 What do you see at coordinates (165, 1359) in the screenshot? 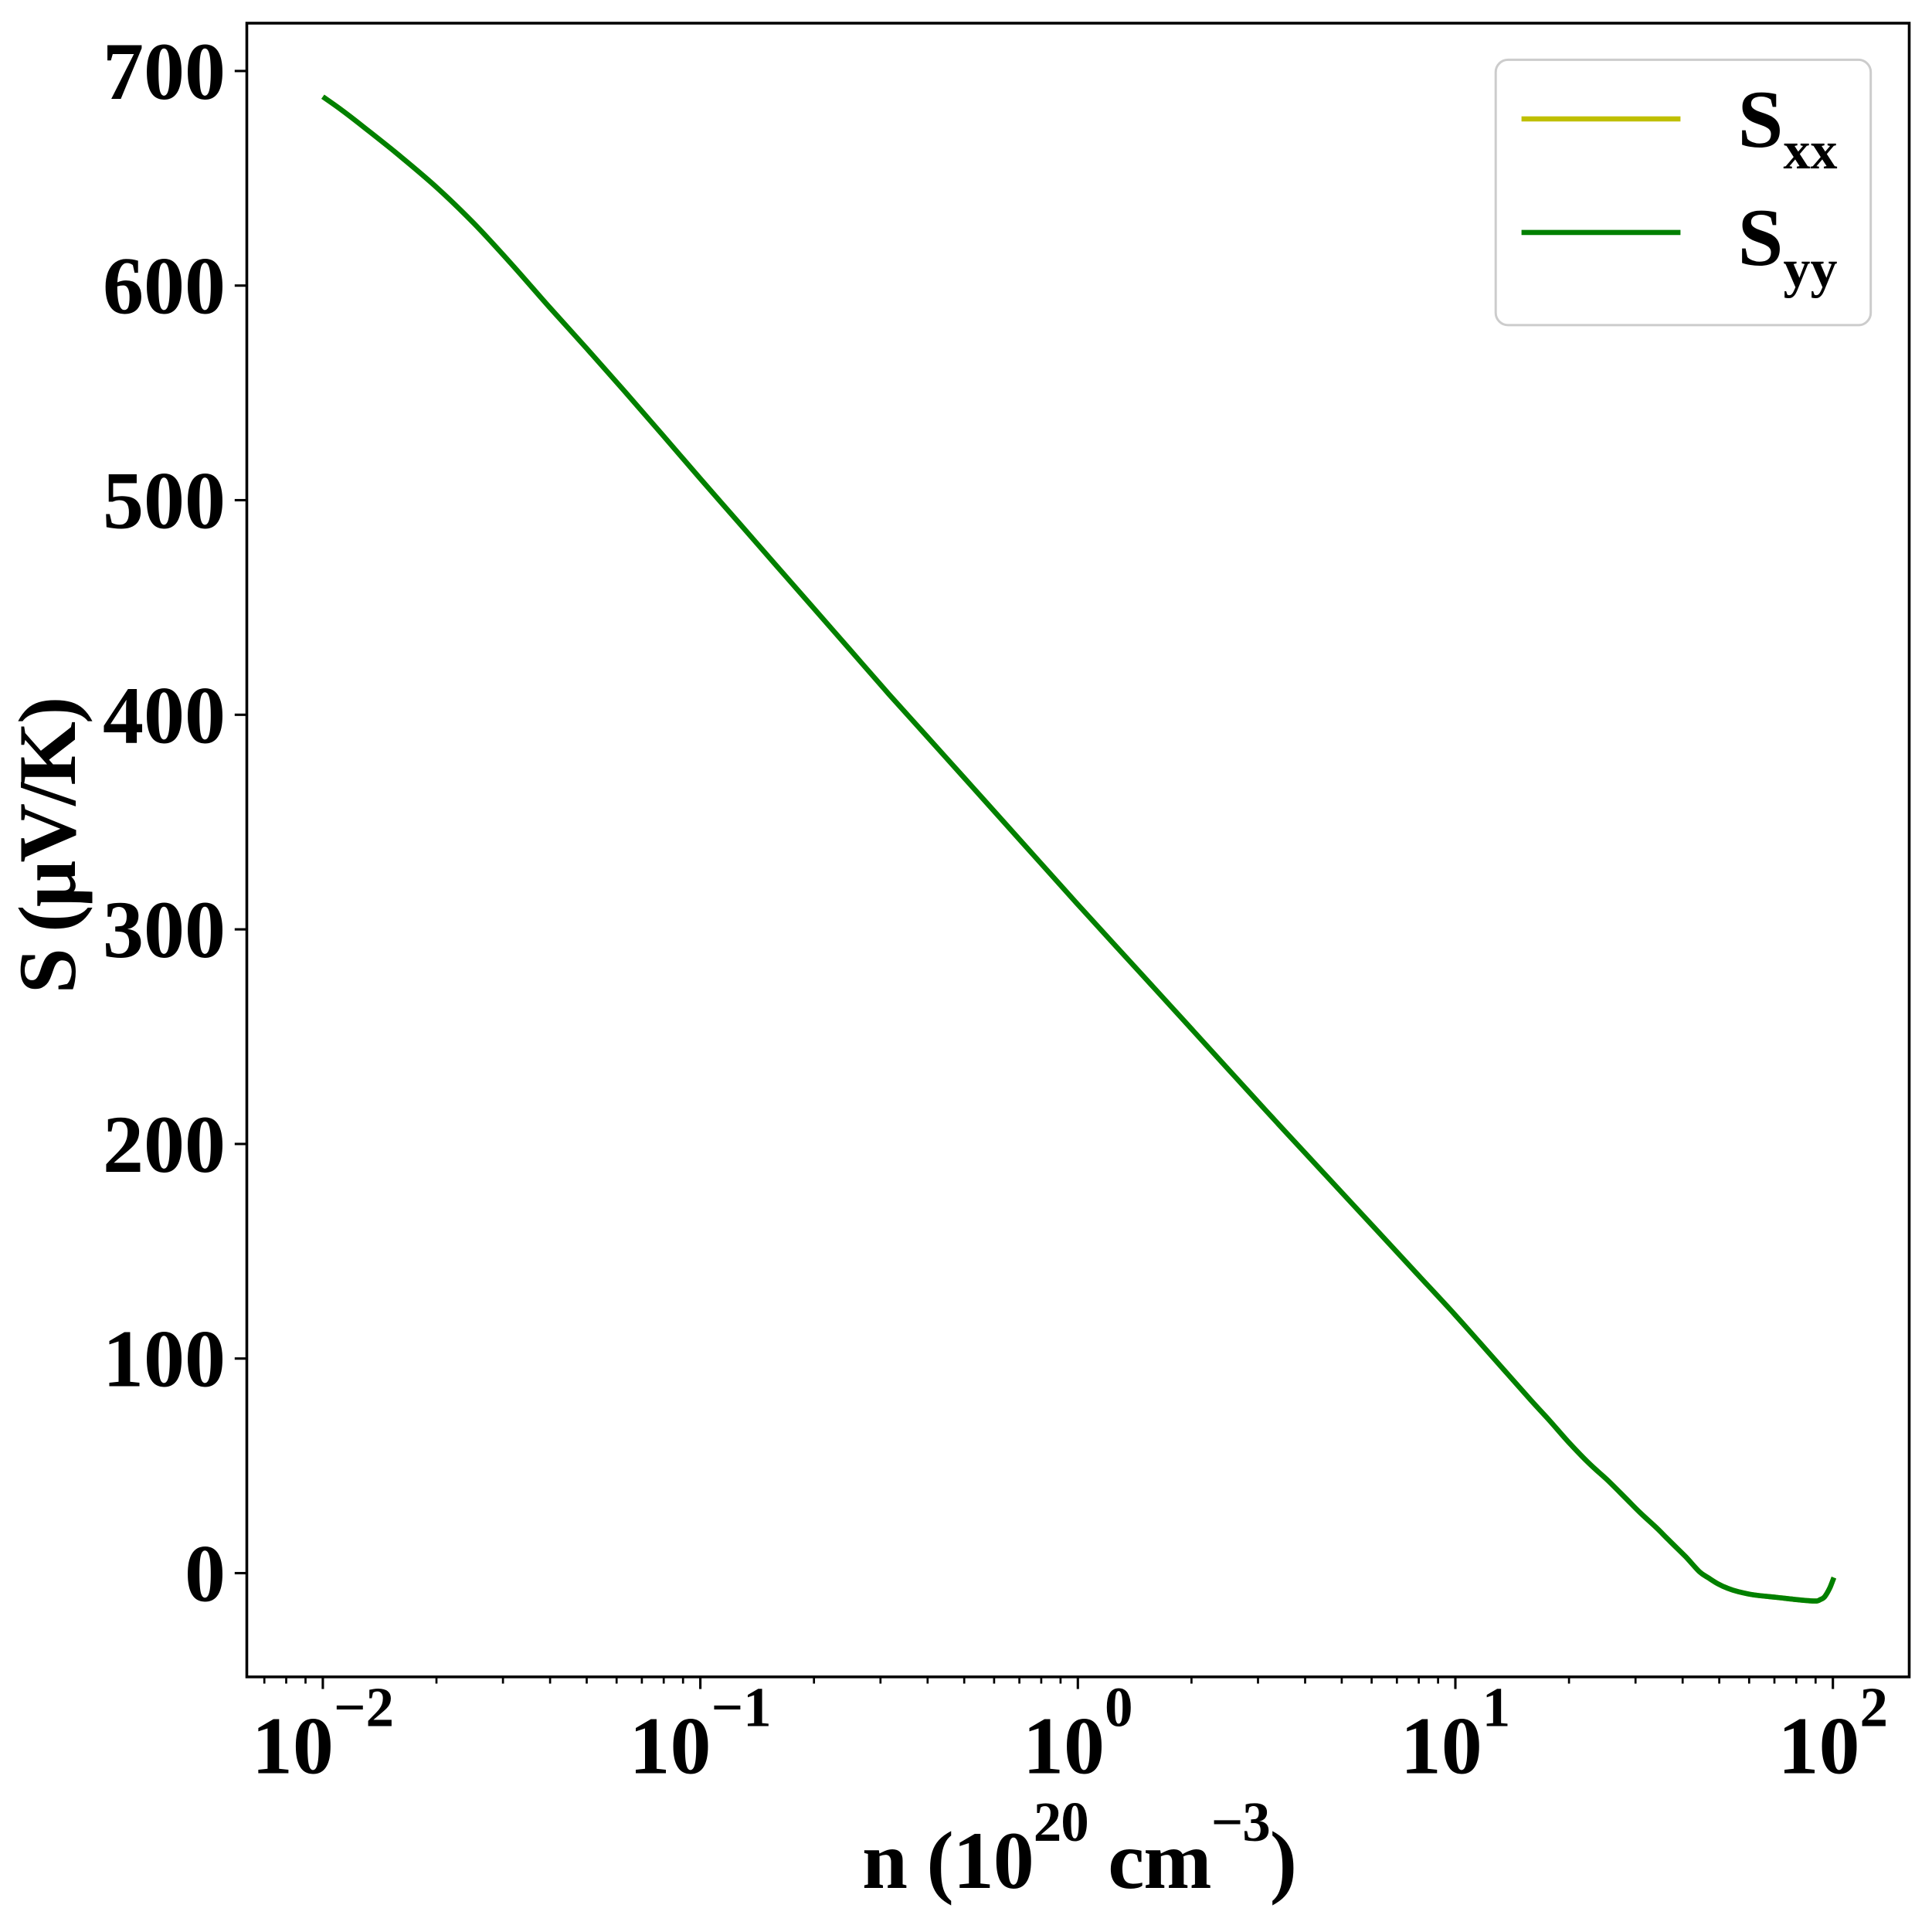
I see `svg-text: 100` at bounding box center [165, 1359].